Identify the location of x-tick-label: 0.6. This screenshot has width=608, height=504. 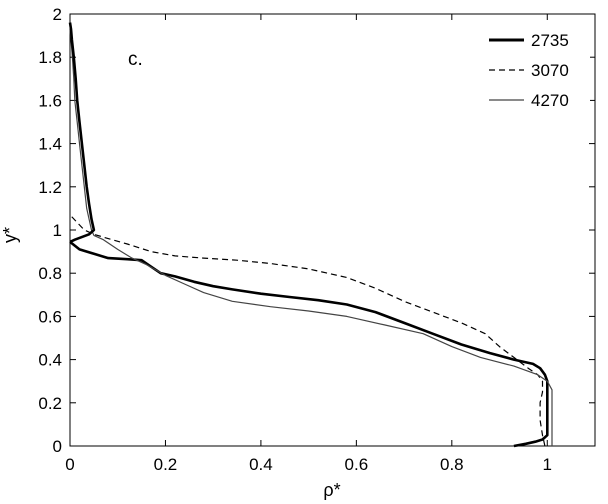
(357, 464).